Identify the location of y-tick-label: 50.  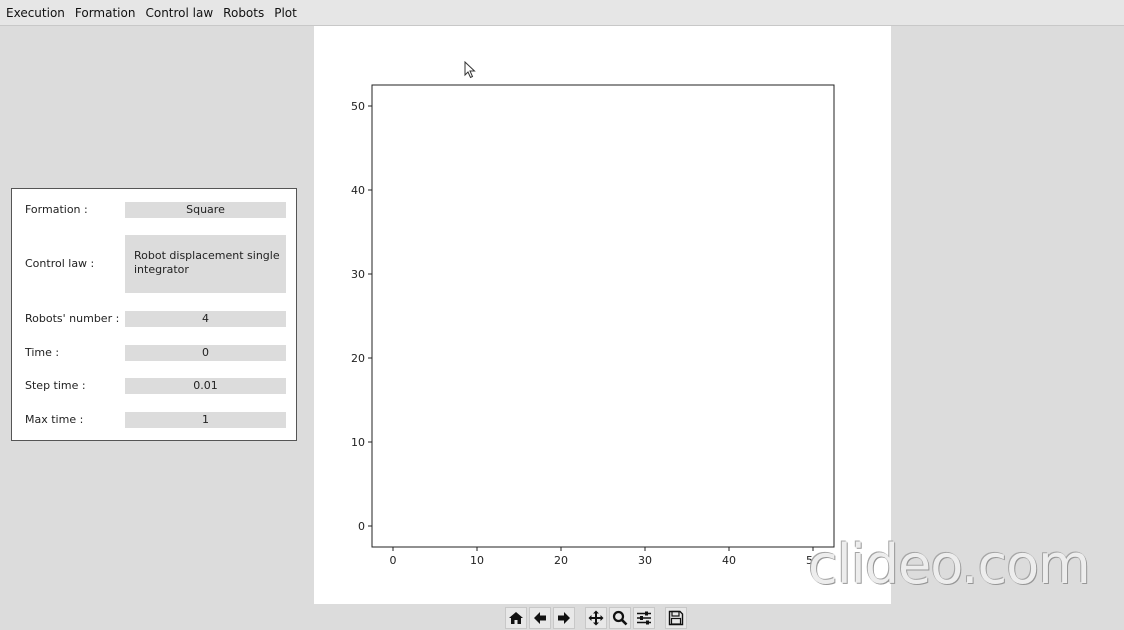
(358, 106).